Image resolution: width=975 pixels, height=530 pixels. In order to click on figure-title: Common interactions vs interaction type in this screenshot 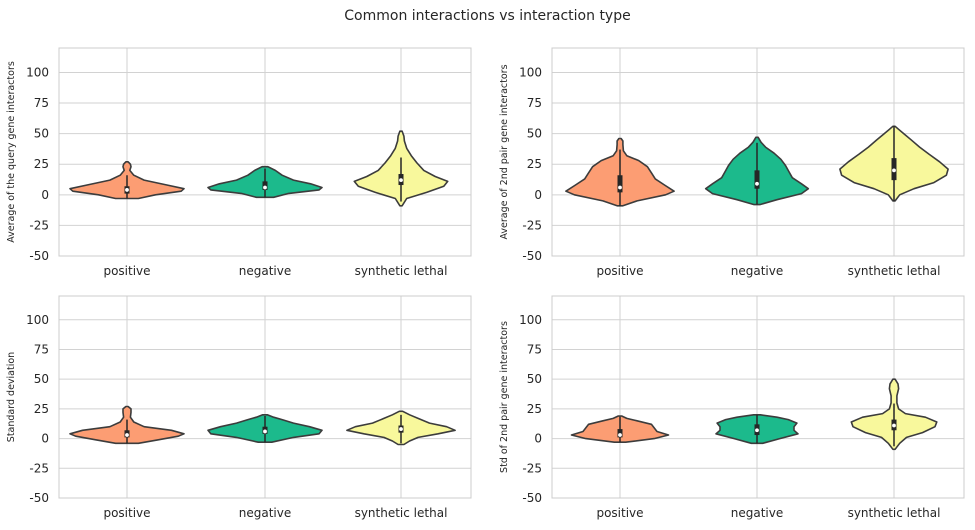, I will do `click(487, 16)`.